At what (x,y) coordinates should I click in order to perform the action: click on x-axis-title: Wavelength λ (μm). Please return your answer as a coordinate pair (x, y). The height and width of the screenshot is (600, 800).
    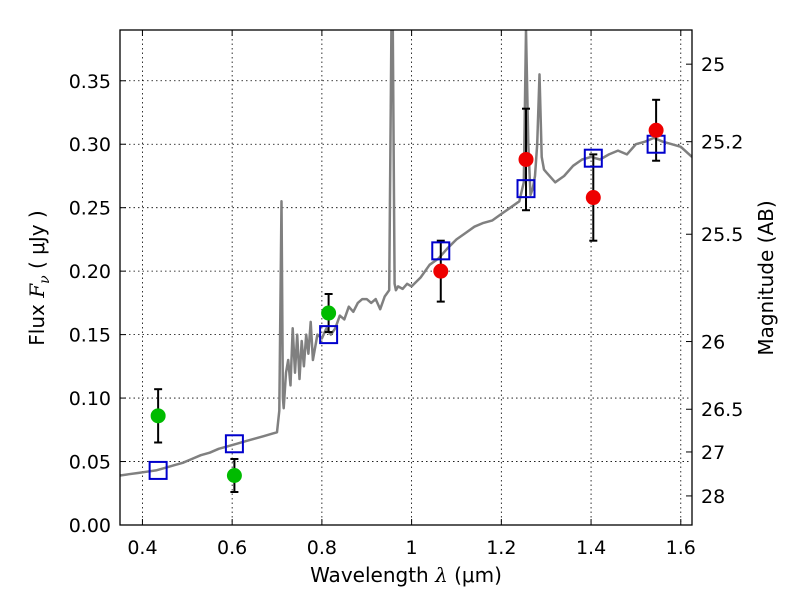
    Looking at the image, I should click on (406, 575).